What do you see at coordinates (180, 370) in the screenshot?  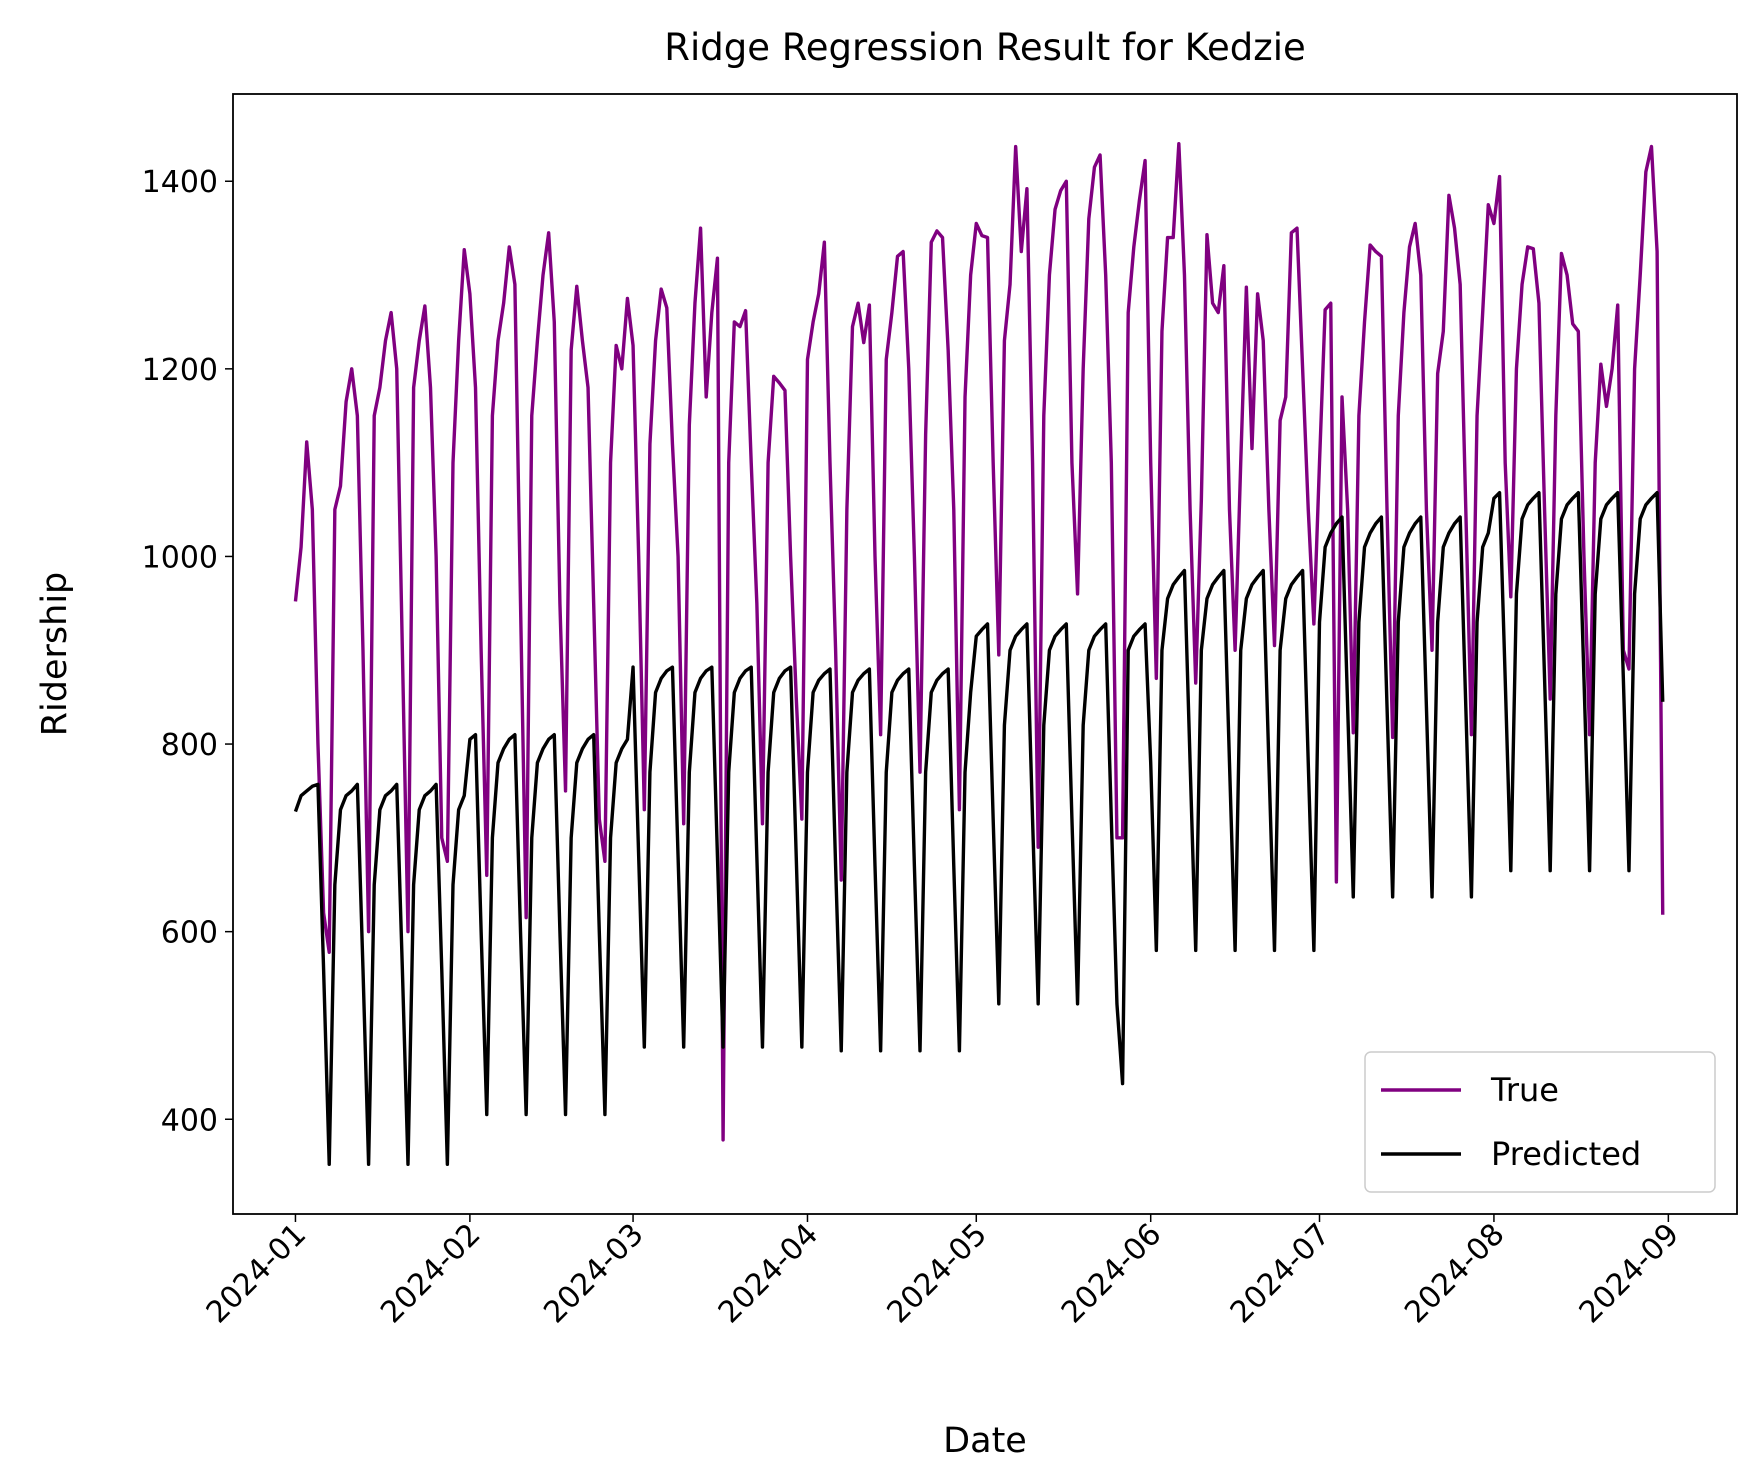 I see `y-tick-label: 1200` at bounding box center [180, 370].